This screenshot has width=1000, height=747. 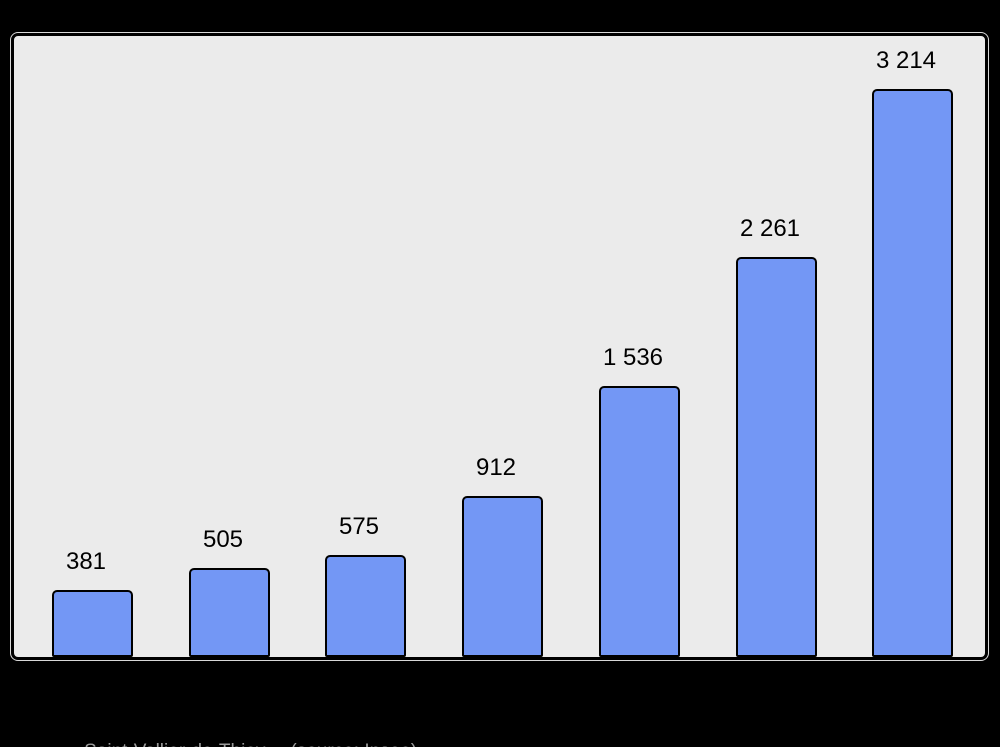 I want to click on bar-value-label: 575, so click(x=359, y=526).